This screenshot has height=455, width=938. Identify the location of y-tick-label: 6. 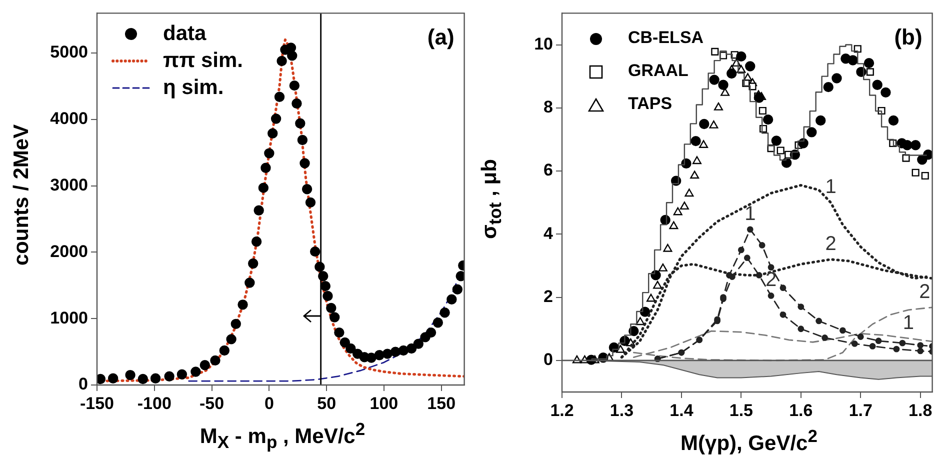
(548, 170).